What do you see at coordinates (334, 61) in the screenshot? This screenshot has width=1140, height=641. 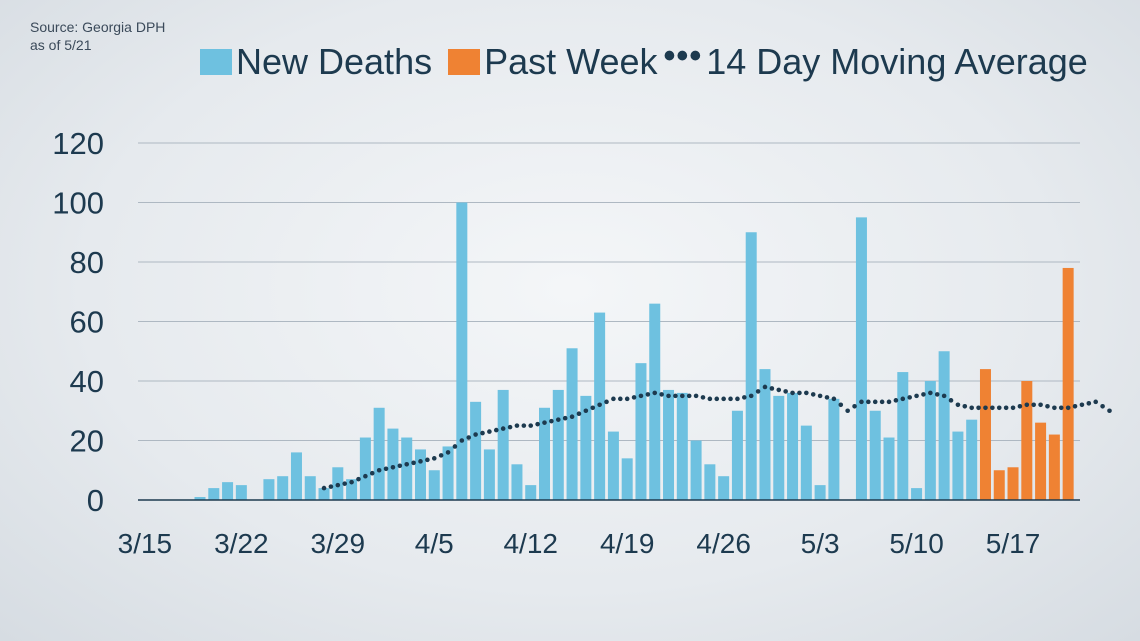 I see `legend-label-new-deaths: New Deaths` at bounding box center [334, 61].